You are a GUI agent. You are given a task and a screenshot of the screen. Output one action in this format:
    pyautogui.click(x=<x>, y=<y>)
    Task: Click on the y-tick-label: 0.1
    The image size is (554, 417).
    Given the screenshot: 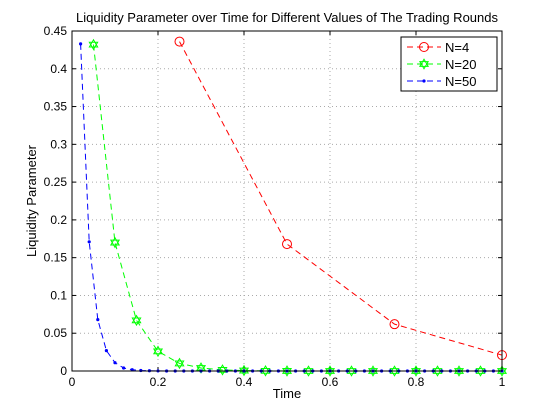 What is the action you would take?
    pyautogui.click(x=58, y=295)
    